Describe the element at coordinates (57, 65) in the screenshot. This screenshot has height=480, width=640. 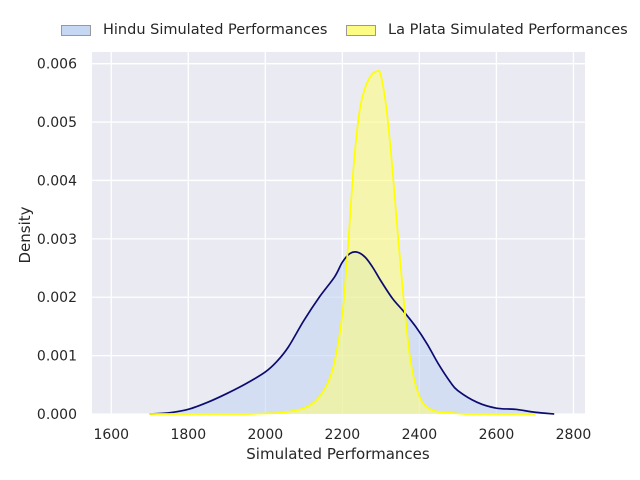
I see `y-tick-label: 0.006` at that location.